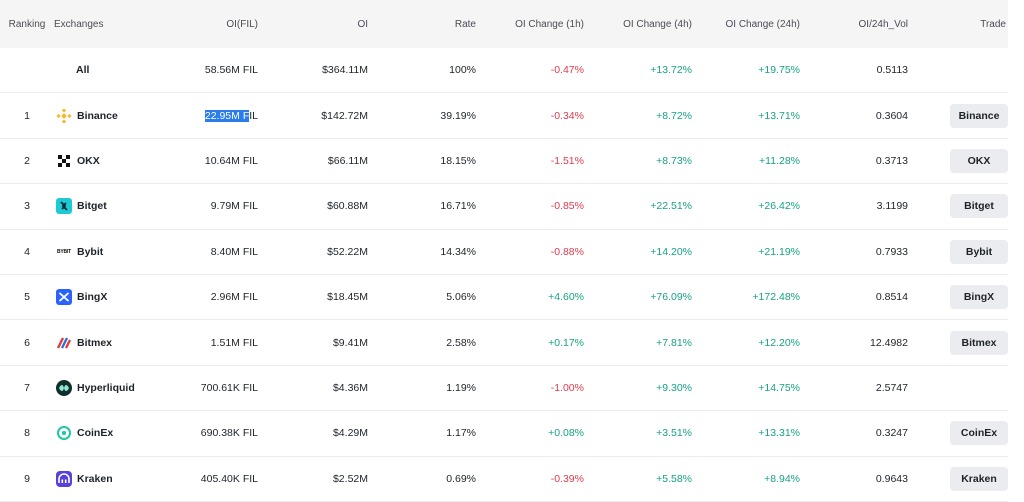 Image resolution: width=1024 pixels, height=502 pixels. I want to click on trade-cell: OKX, so click(958, 160).